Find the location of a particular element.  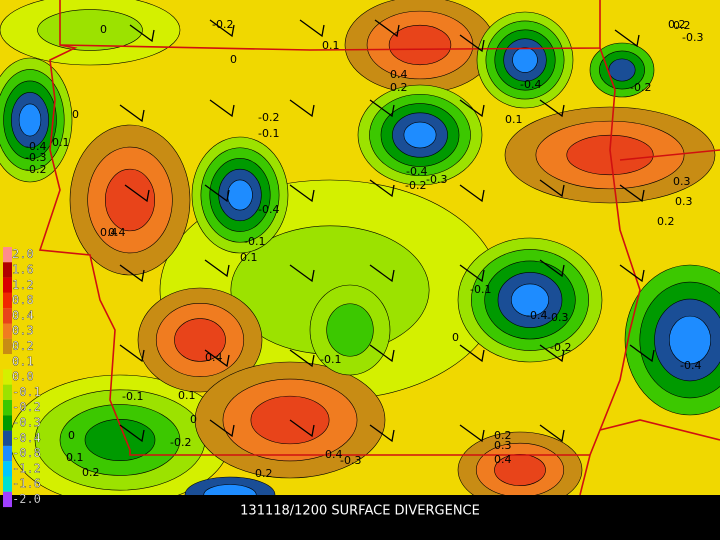

legend-label: -0.2 is located at coordinates (26, 407).